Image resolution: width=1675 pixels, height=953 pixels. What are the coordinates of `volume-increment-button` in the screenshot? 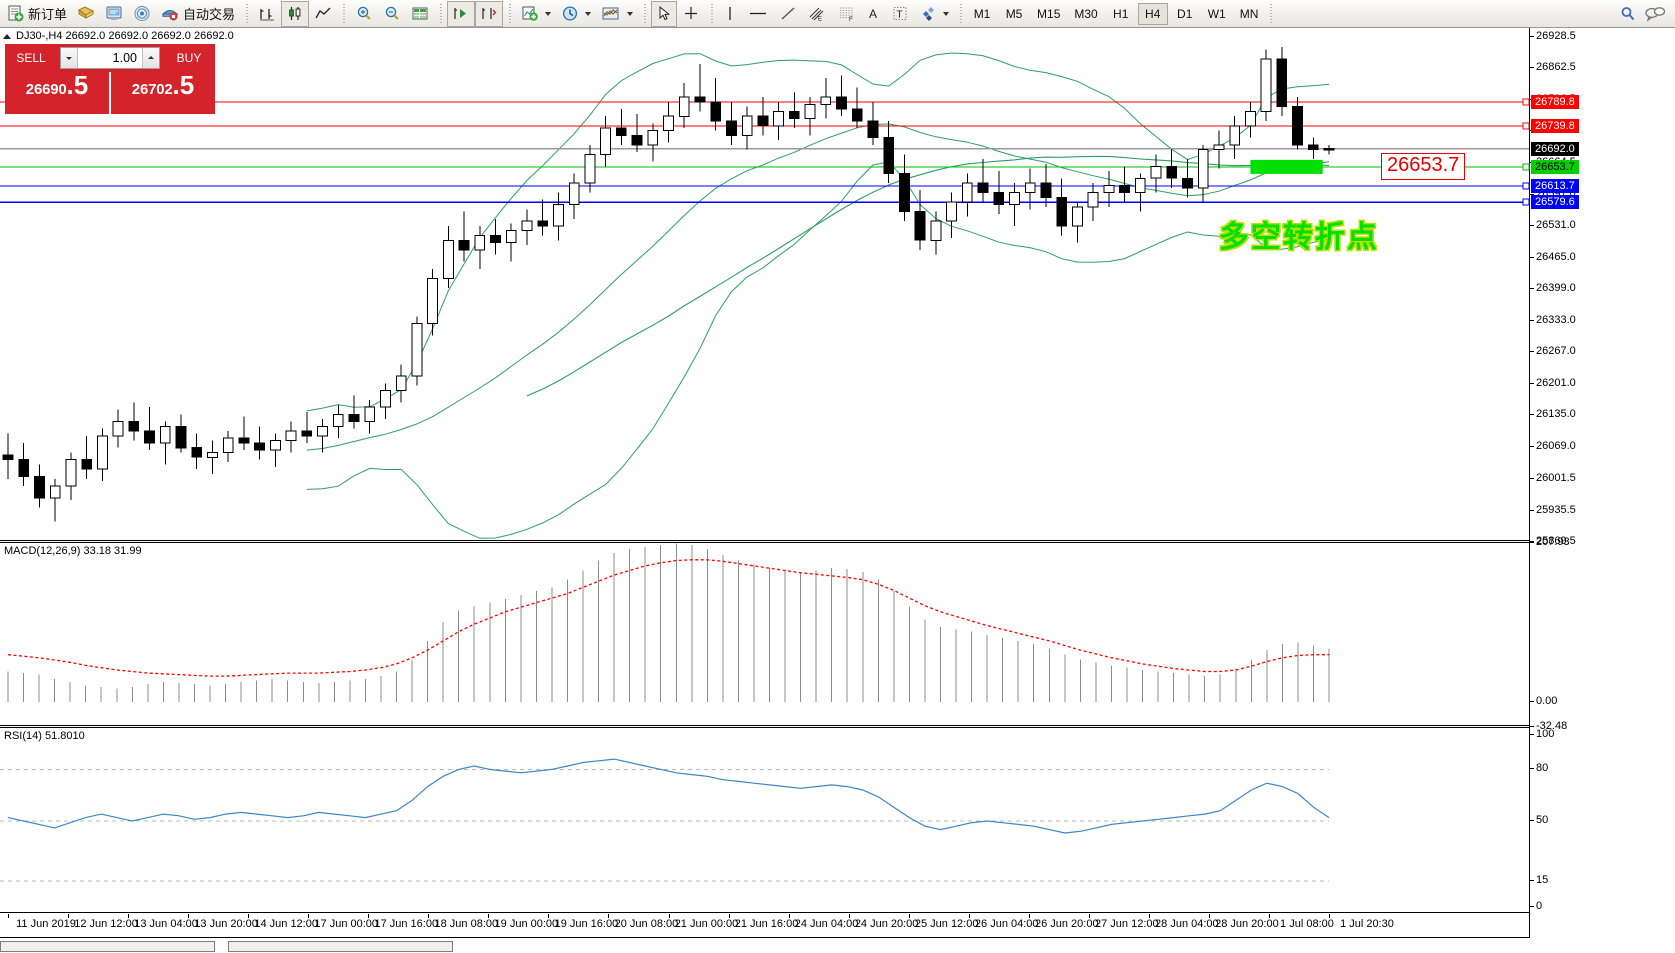 It's located at (150, 58).